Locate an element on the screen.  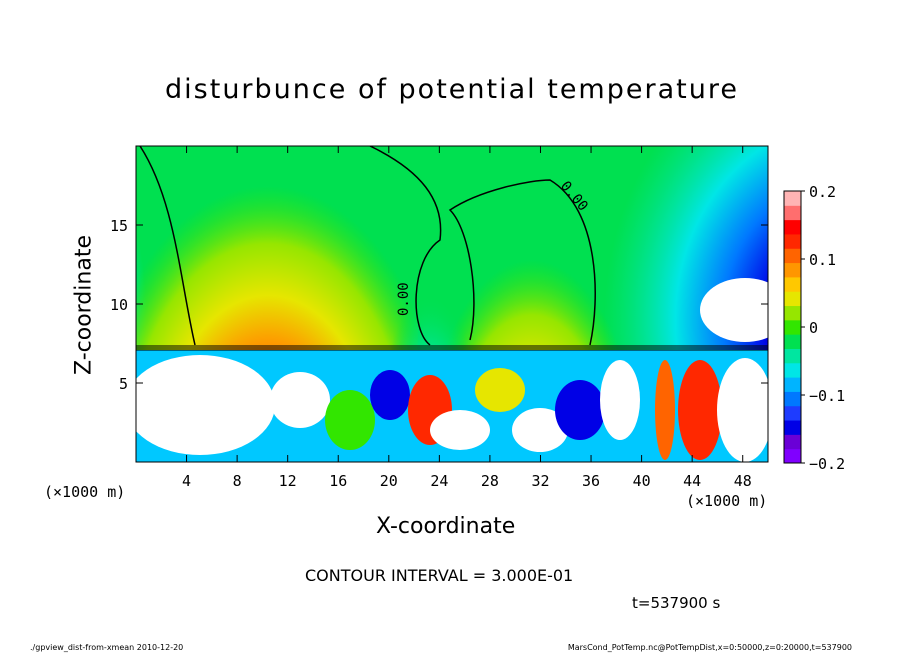
x-tick-label: 28 is located at coordinates (490, 481).